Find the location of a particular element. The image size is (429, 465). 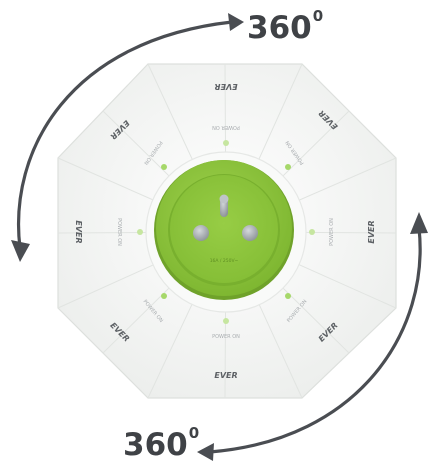

socket-hole-right is located at coordinates (250, 233).